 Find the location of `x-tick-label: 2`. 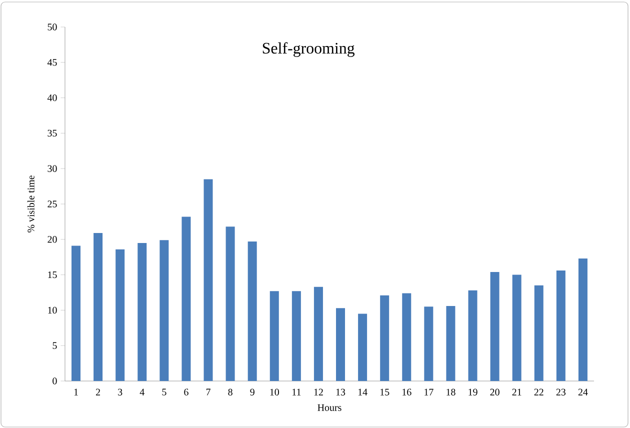

x-tick-label: 2 is located at coordinates (98, 392).